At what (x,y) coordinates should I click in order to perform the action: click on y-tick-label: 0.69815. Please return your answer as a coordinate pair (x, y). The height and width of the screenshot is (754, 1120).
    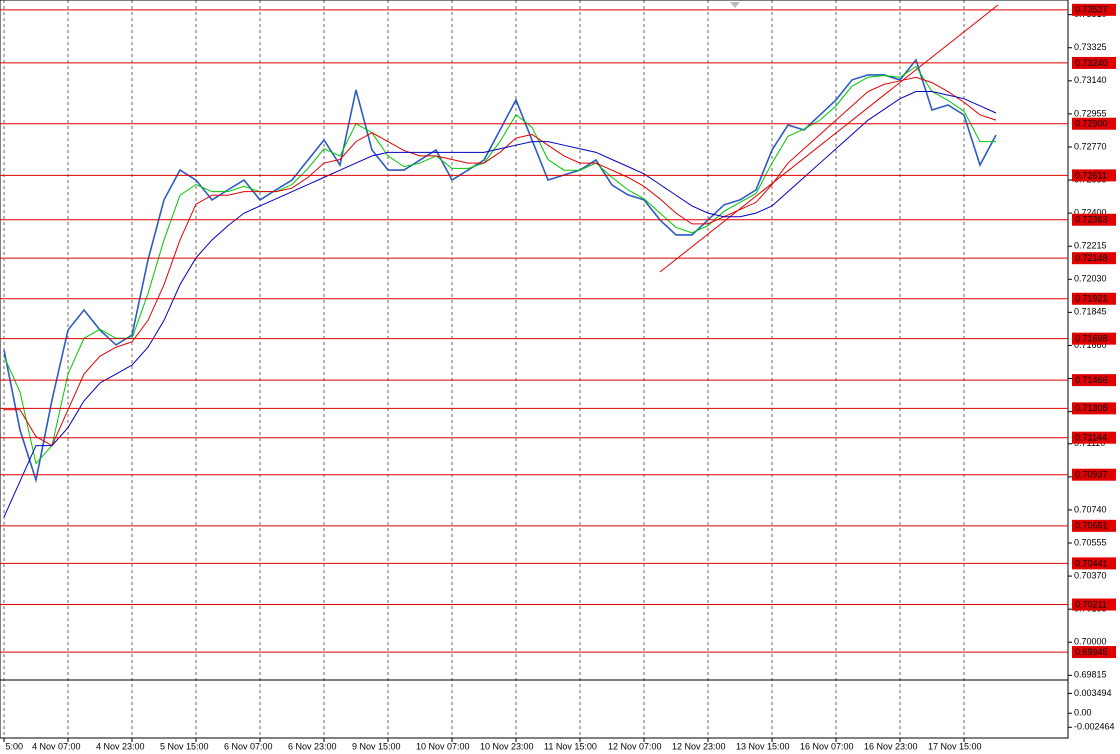
    Looking at the image, I should click on (1090, 675).